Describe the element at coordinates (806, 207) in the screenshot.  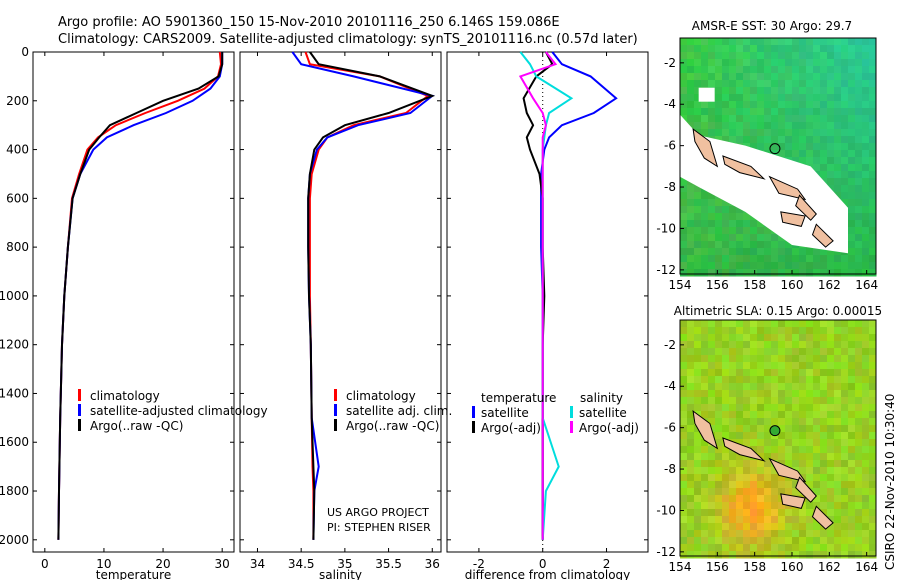
I see `island` at that location.